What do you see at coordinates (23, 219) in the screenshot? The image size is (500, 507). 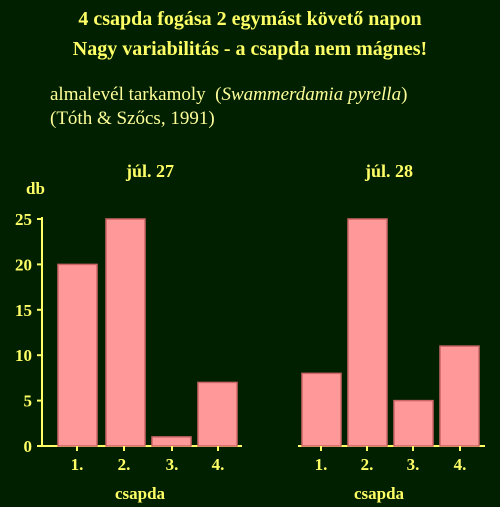 I see `y-tick-label: 25` at bounding box center [23, 219].